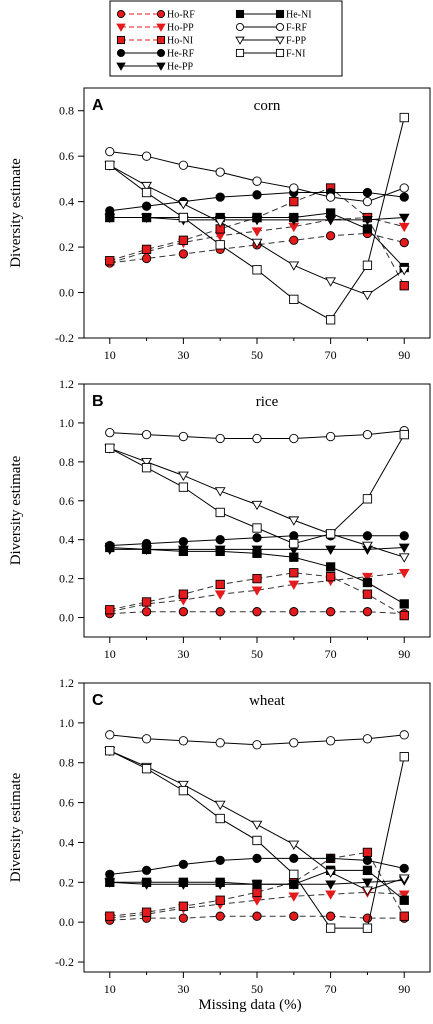  What do you see at coordinates (66, 423) in the screenshot?
I see `y-tick-label: 1.0` at bounding box center [66, 423].